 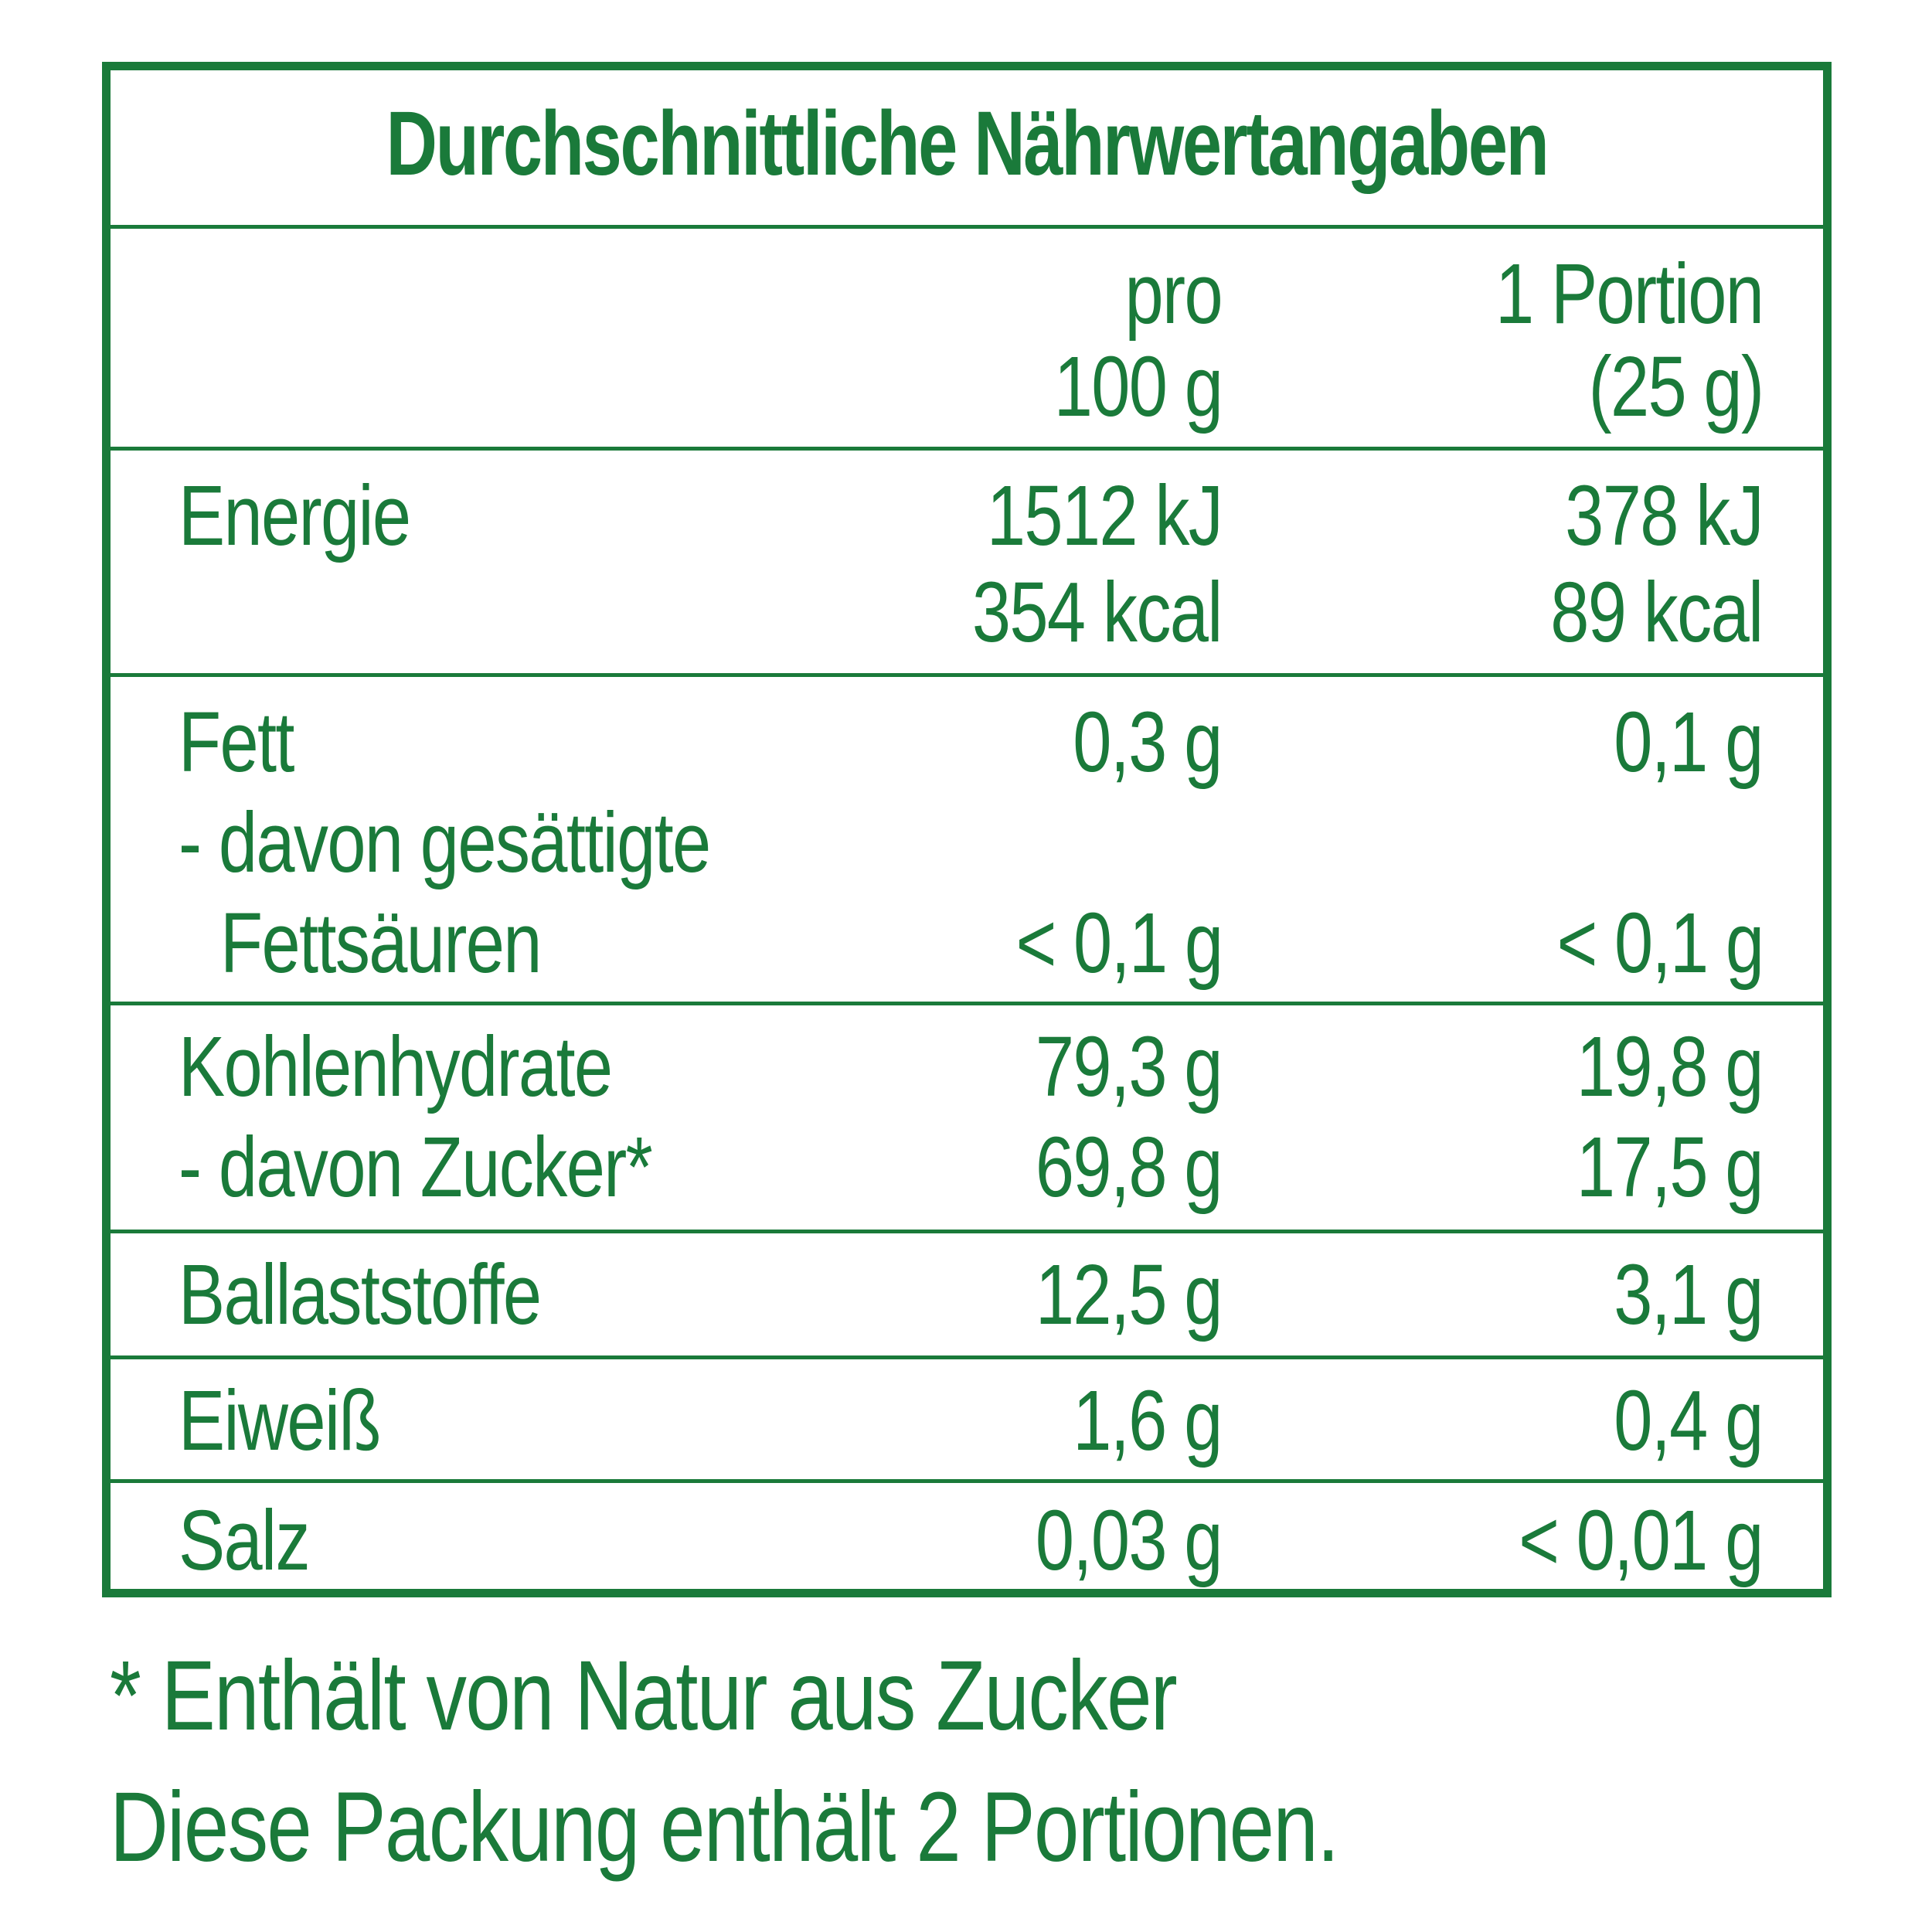 I want to click on row-label: Eiweiß, so click(x=280, y=1420).